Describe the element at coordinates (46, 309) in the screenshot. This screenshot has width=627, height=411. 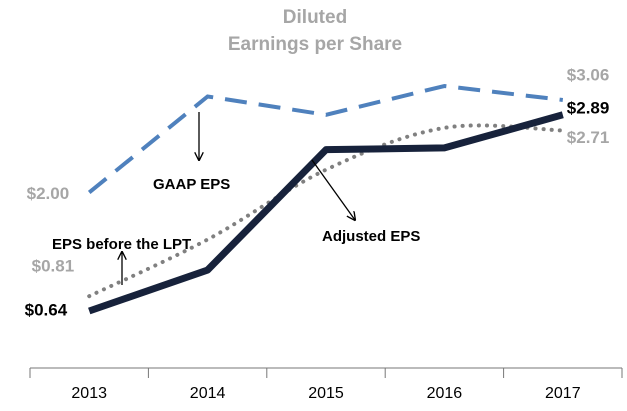
I see `data-label: $0.64` at that location.